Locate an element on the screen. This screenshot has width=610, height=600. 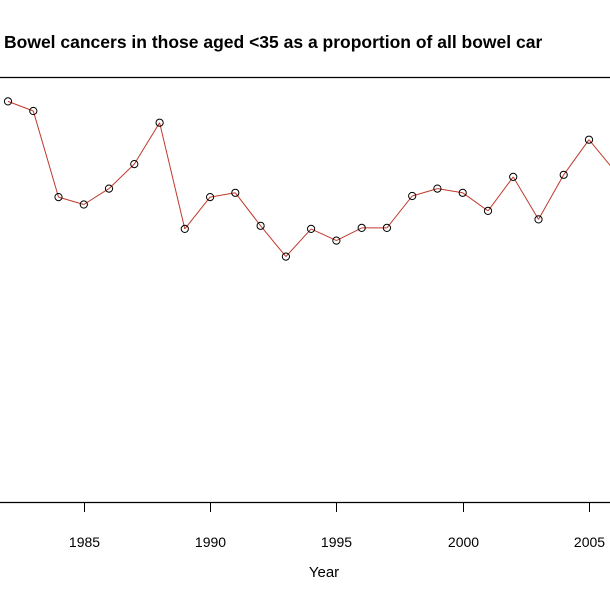
x-tick-label: 1995 is located at coordinates (336, 542).